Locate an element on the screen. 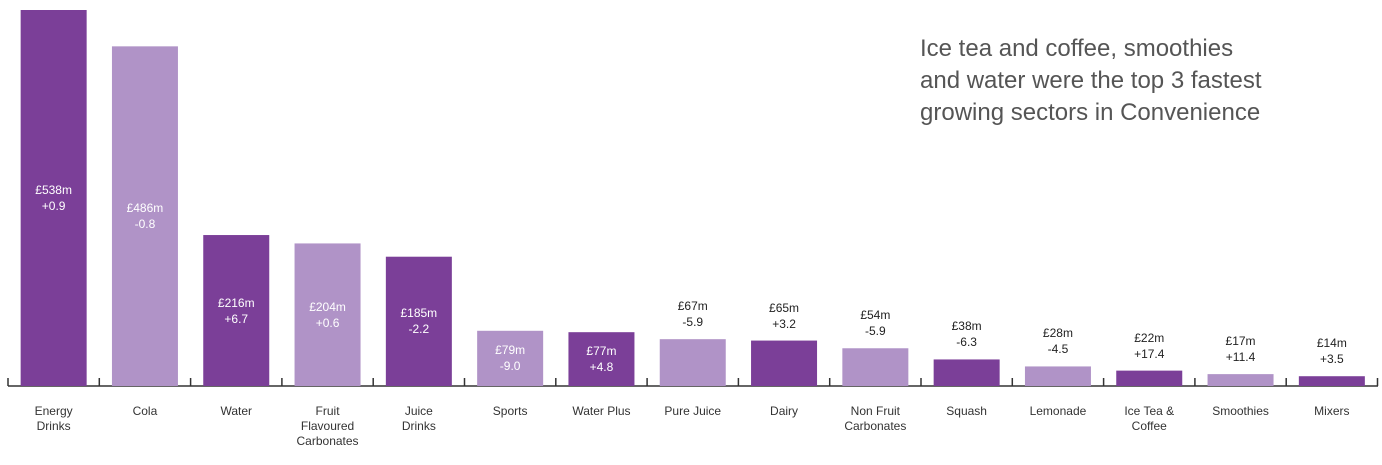 This screenshot has width=1382, height=465. x-tick-label: Fruit Flavoured Carbonates is located at coordinates (327, 426).